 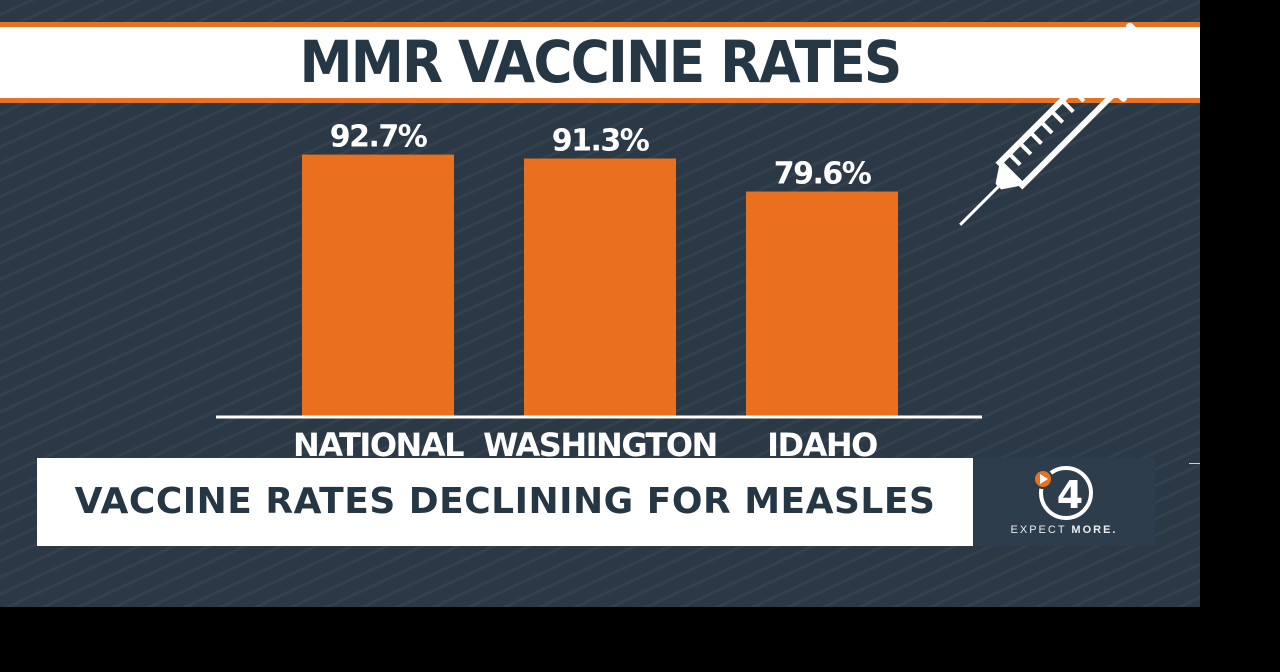 I want to click on play-4-logo-icon: 4, so click(x=1063, y=493).